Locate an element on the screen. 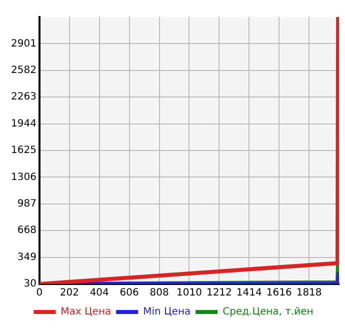 The width and height of the screenshot is (345, 335). x-tick-label: 1414 is located at coordinates (249, 293).